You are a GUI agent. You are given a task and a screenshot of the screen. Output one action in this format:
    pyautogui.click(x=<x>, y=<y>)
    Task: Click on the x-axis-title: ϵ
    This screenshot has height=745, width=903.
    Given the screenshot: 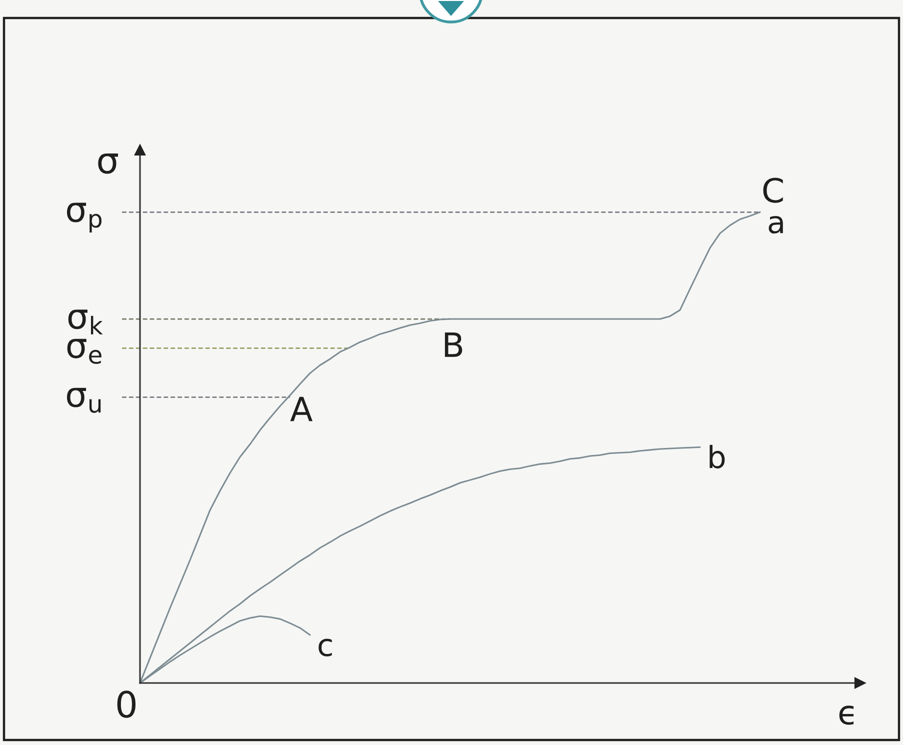 What is the action you would take?
    pyautogui.click(x=846, y=715)
    